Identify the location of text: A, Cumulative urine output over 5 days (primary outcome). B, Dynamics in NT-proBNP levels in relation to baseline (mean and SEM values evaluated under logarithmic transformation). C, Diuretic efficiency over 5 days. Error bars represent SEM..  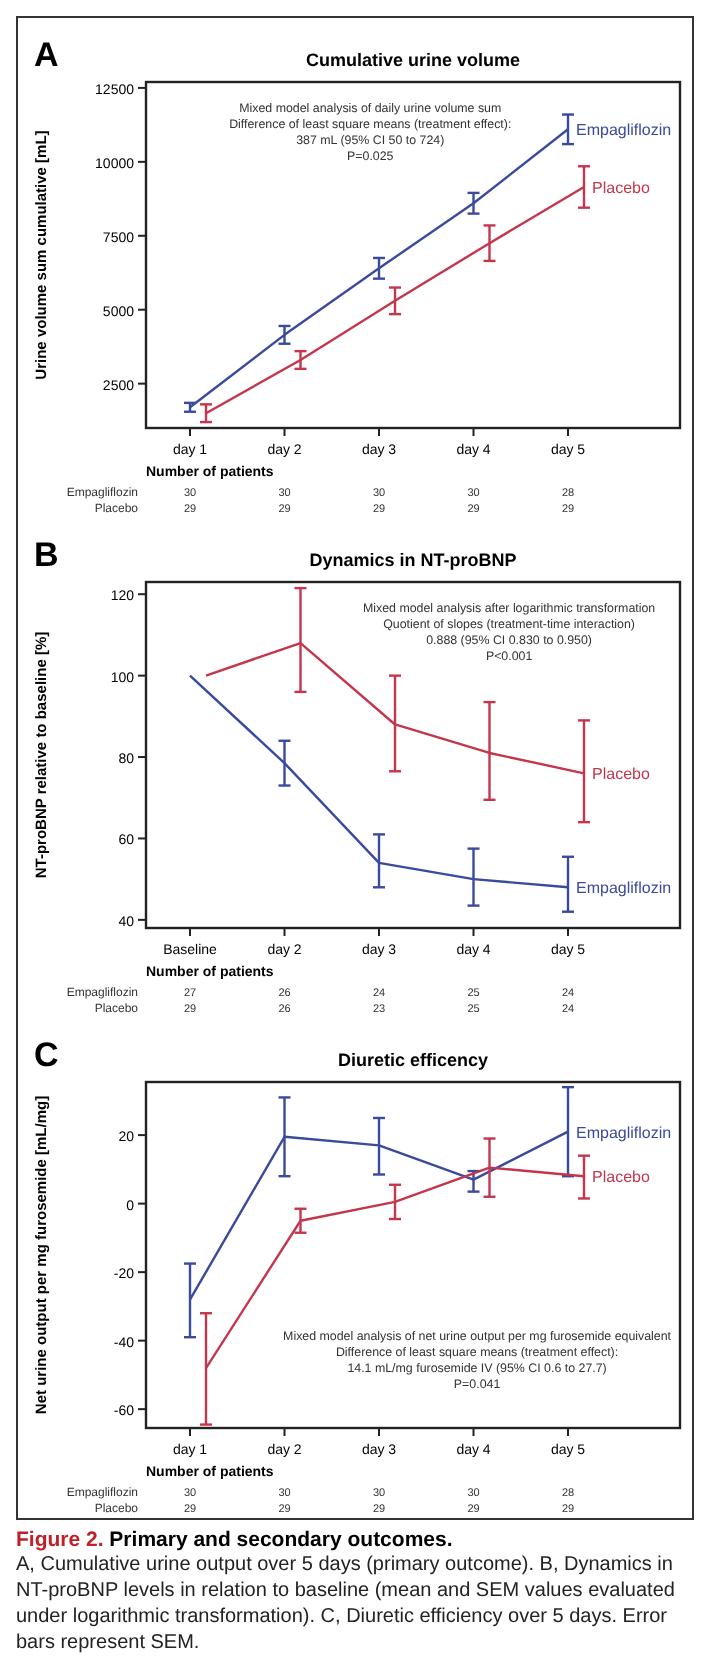
(346, 1604).